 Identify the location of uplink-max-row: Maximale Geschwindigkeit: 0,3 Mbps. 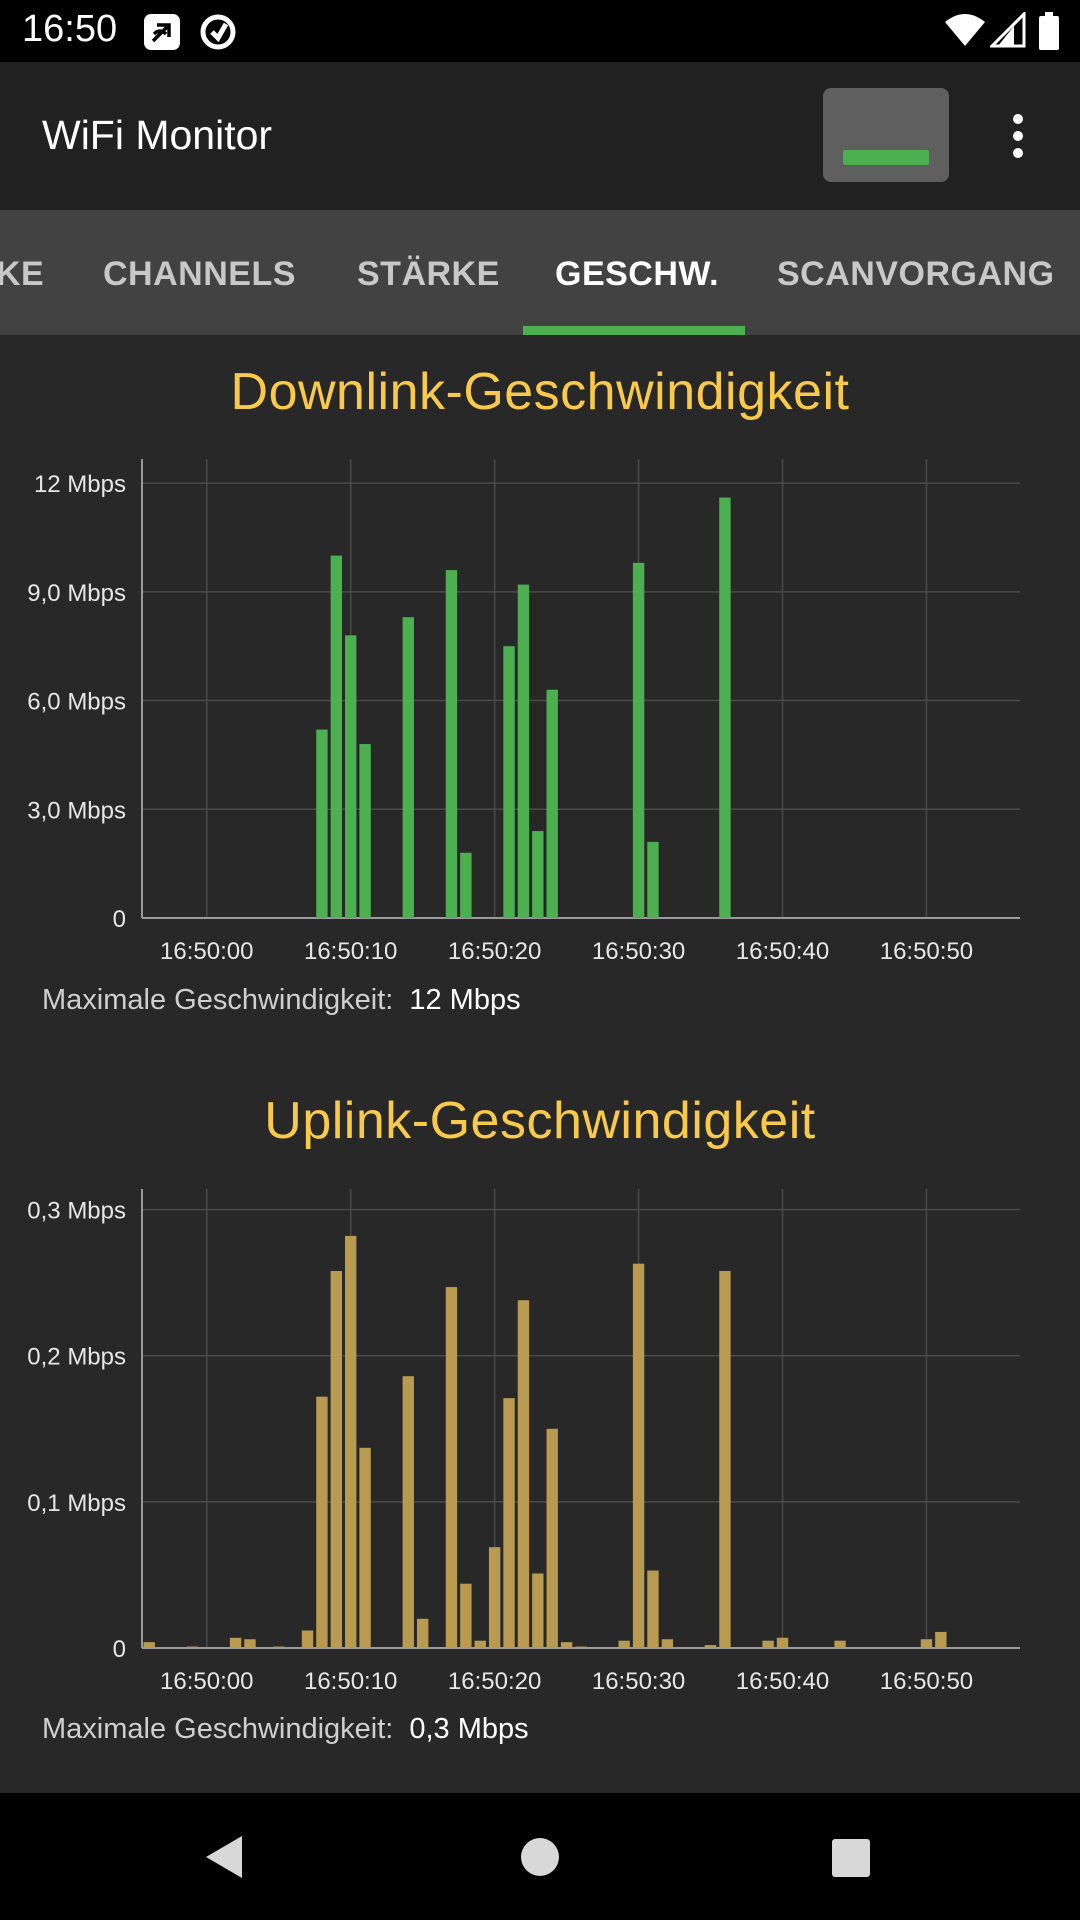
(285, 1729).